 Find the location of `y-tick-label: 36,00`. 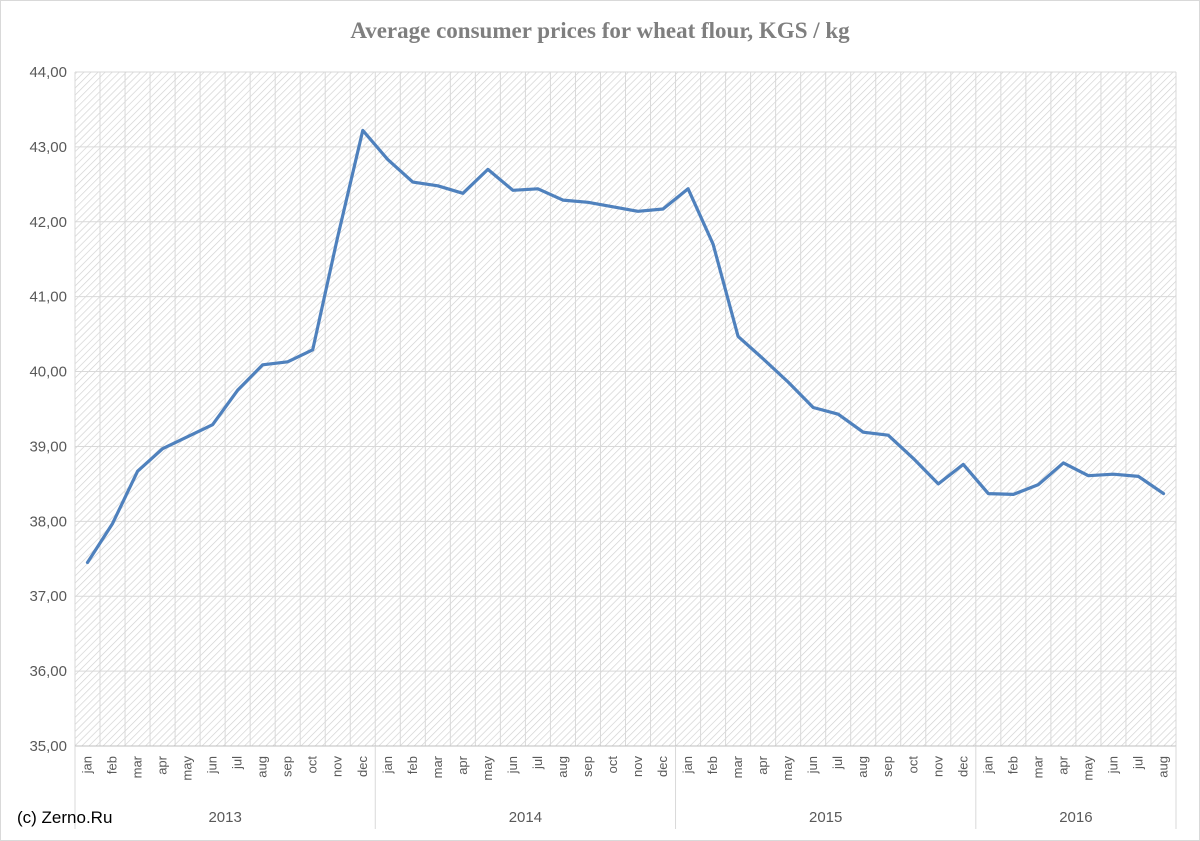

y-tick-label: 36,00 is located at coordinates (48, 671).